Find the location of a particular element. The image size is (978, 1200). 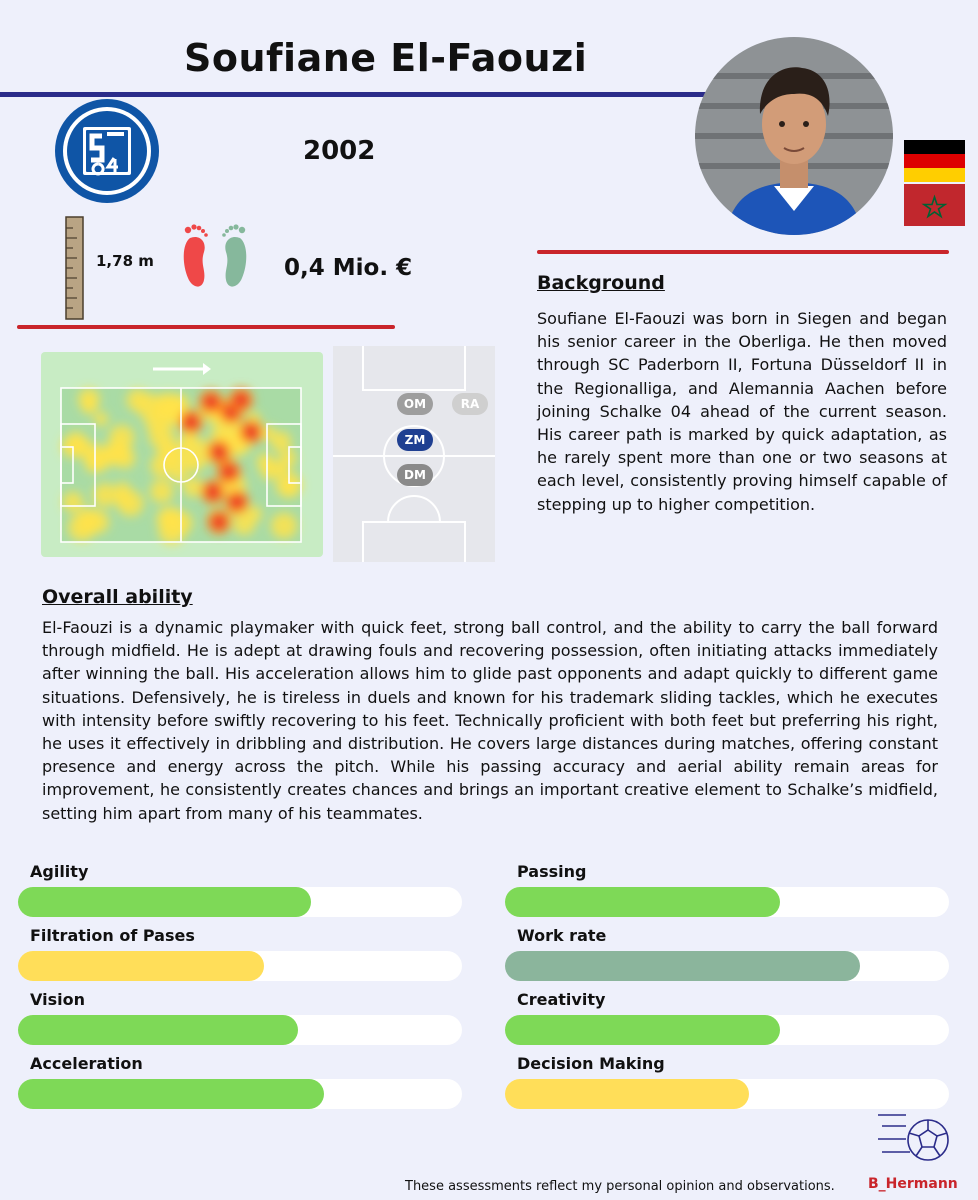

birth-year: 2002 is located at coordinates (339, 151).